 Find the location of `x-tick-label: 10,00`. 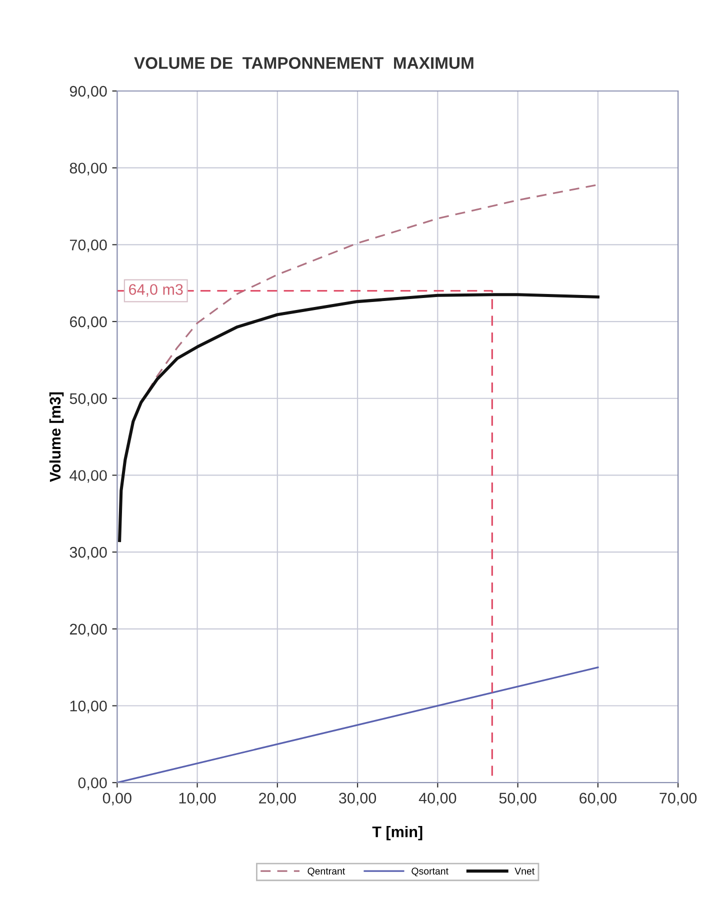

x-tick-label: 10,00 is located at coordinates (197, 799).